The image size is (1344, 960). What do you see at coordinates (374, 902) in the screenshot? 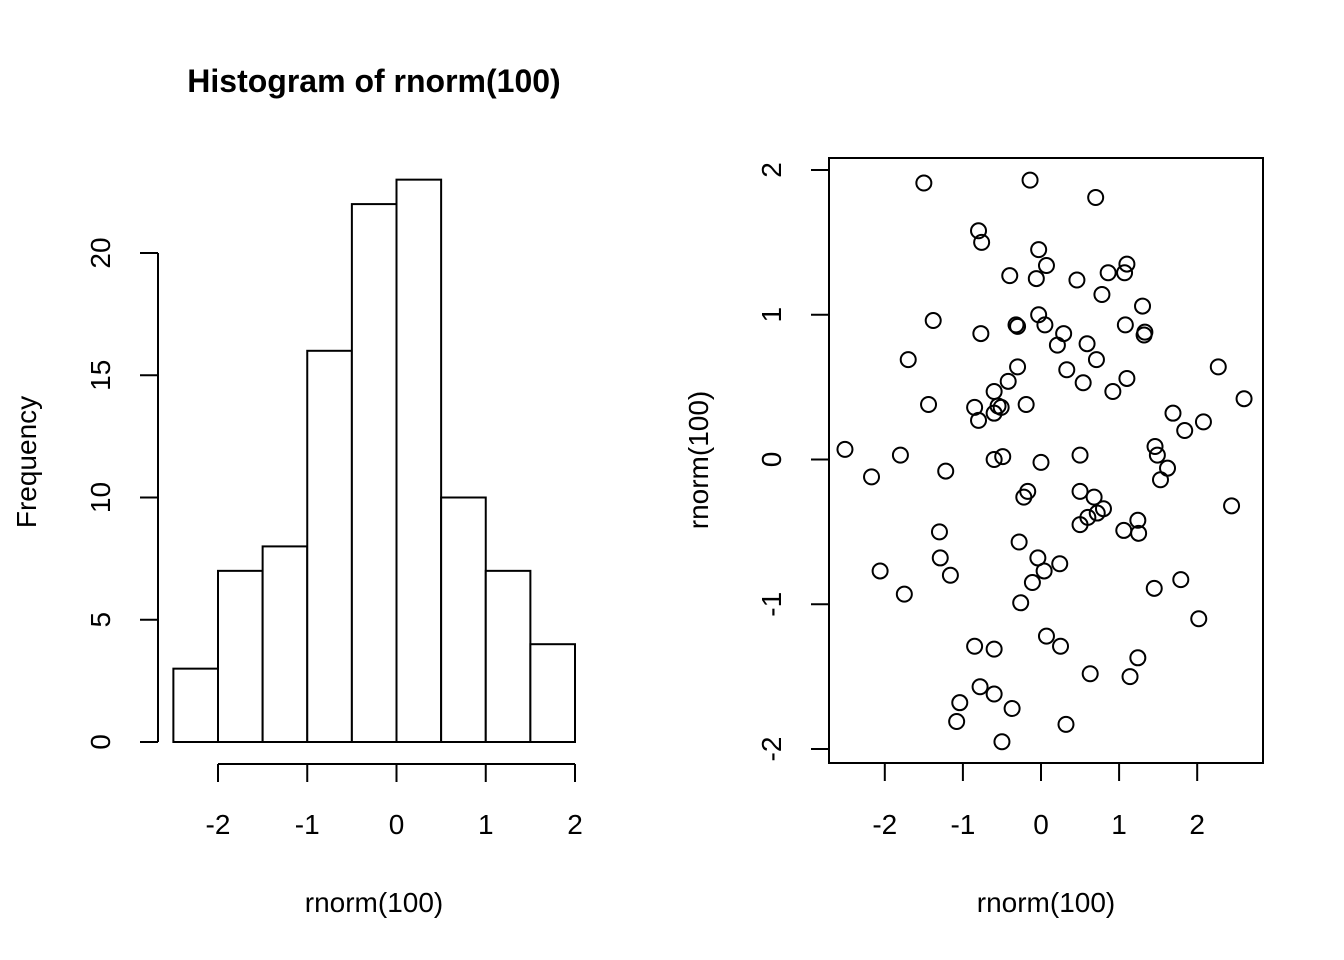
I see `histogram-x-label: rnorm(100)` at bounding box center [374, 902].